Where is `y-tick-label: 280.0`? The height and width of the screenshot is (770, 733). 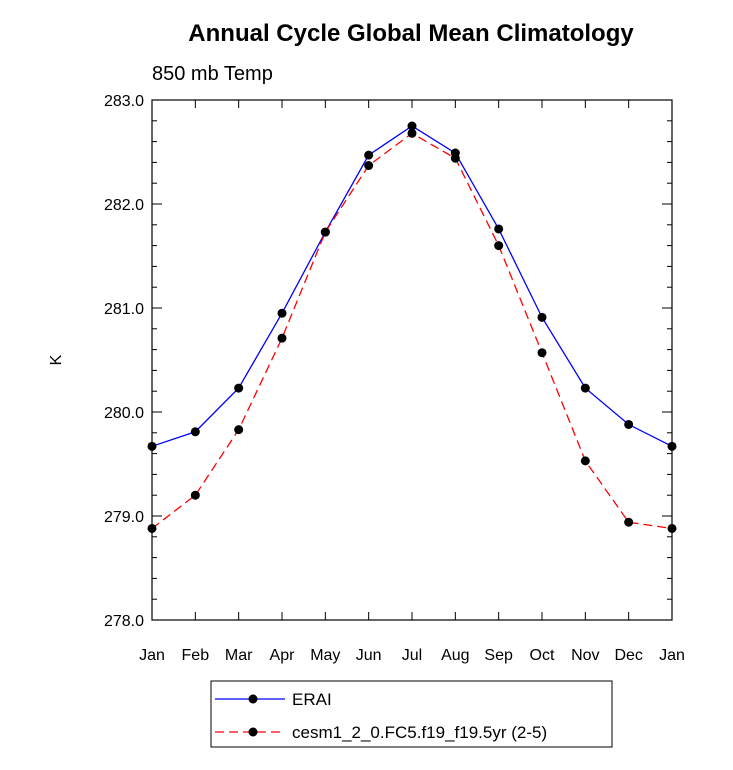
y-tick-label: 280.0 is located at coordinates (124, 413).